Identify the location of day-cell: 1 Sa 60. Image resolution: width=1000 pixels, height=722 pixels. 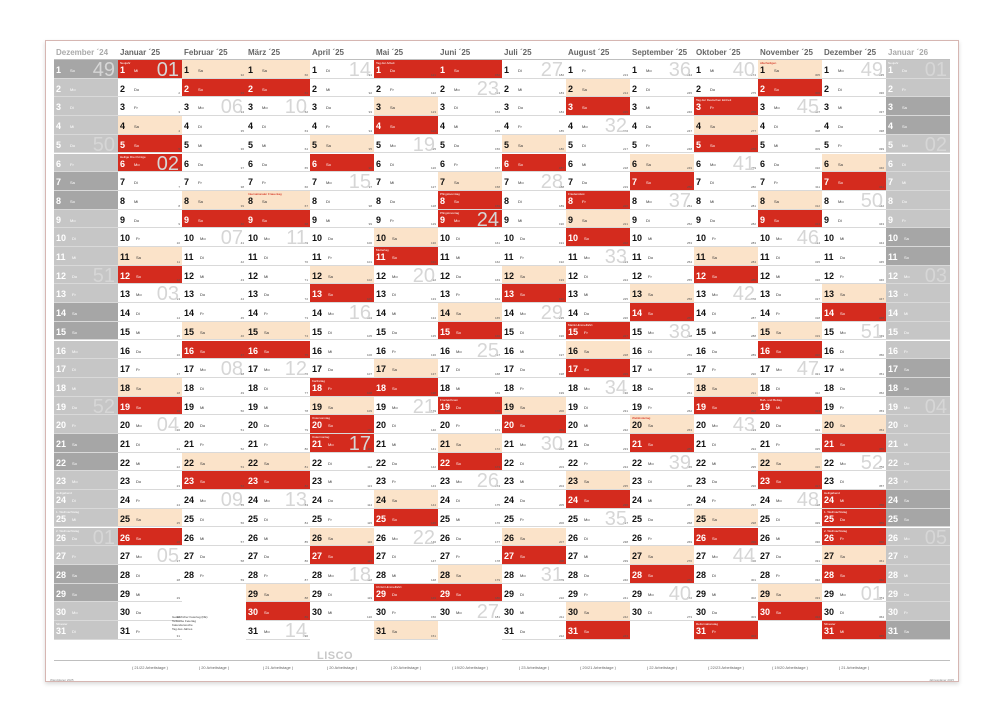
(278, 69).